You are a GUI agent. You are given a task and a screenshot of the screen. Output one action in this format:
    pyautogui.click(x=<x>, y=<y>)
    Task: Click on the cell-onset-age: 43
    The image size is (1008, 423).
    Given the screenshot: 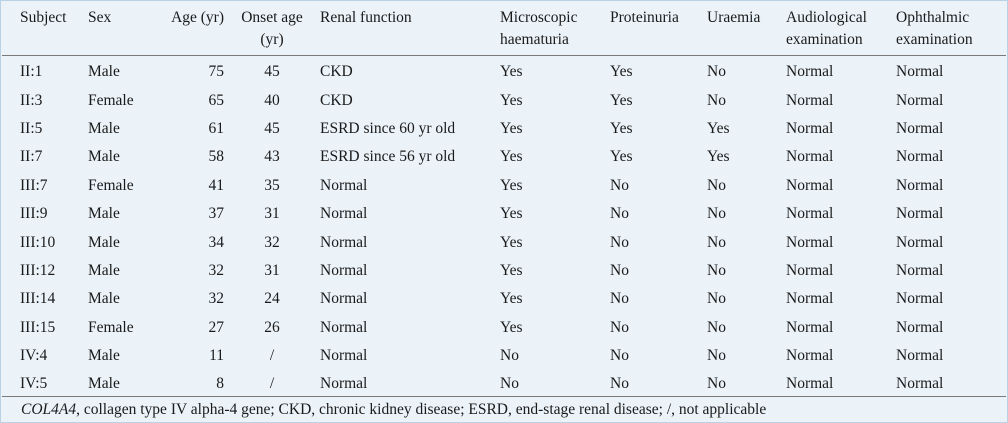 What is the action you would take?
    pyautogui.click(x=272, y=157)
    